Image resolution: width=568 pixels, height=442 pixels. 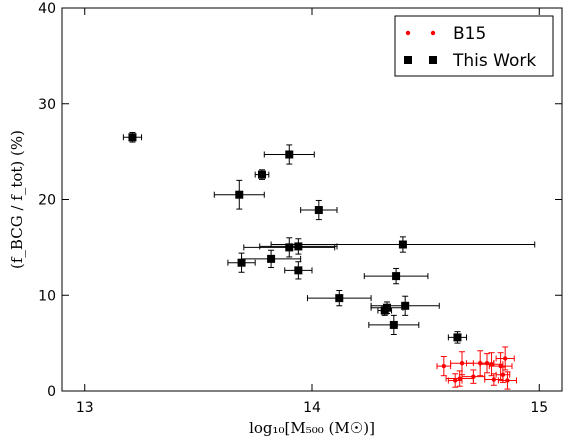 I want to click on legend: B15 This Work, so click(x=474, y=46).